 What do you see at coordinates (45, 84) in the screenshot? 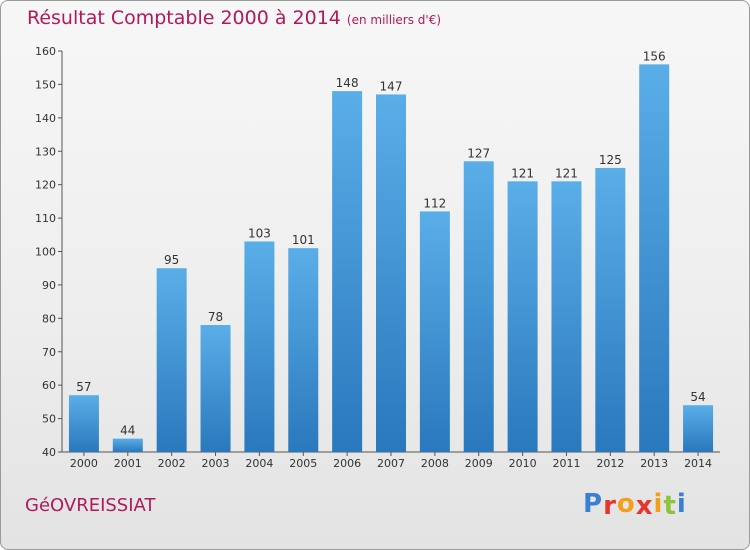
I see `y-tick-label: 150` at bounding box center [45, 84].